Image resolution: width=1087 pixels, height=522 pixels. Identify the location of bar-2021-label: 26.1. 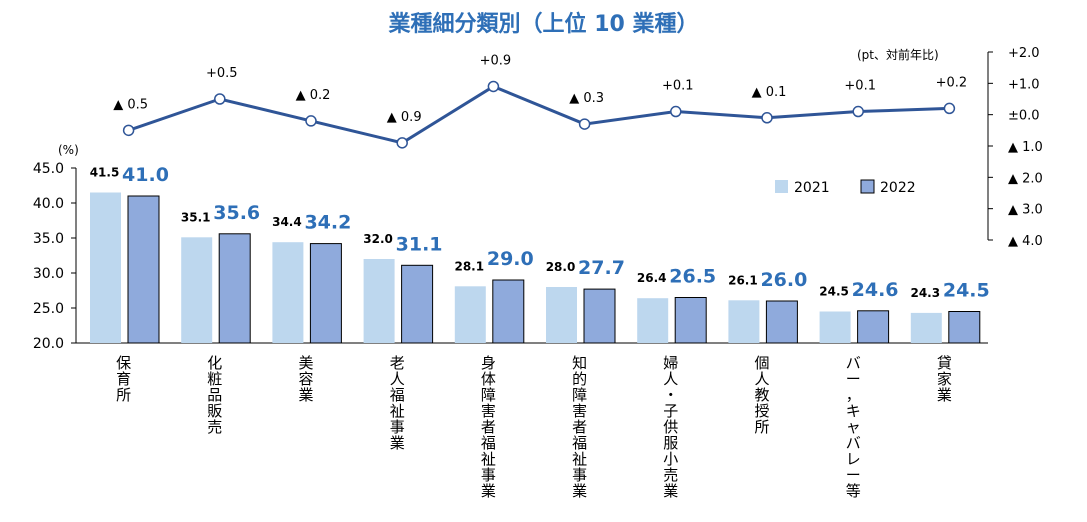
(743, 280).